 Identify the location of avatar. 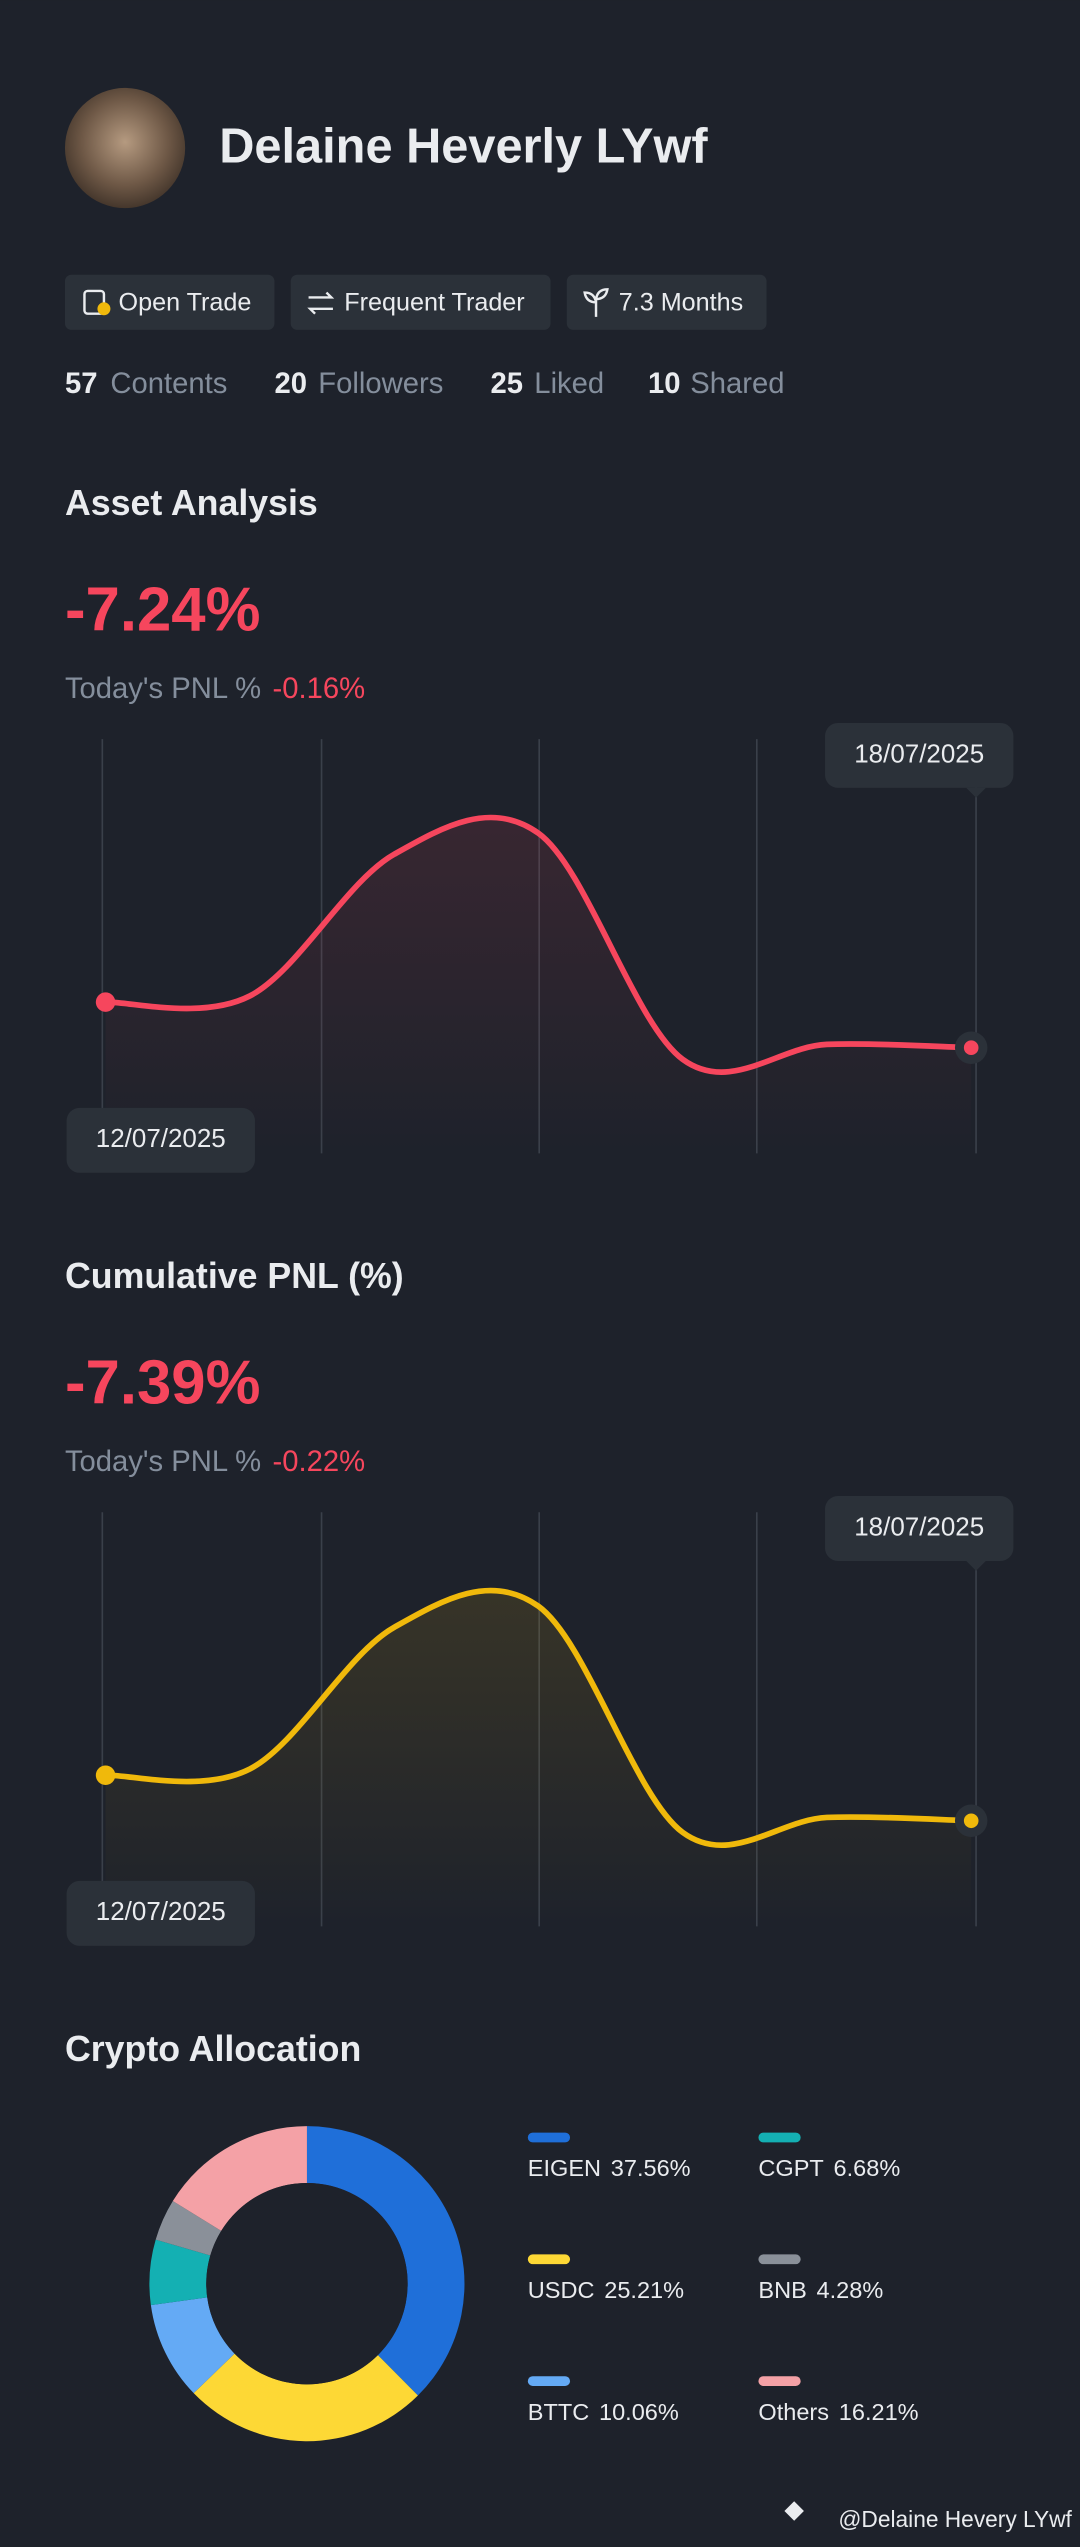
(125, 148).